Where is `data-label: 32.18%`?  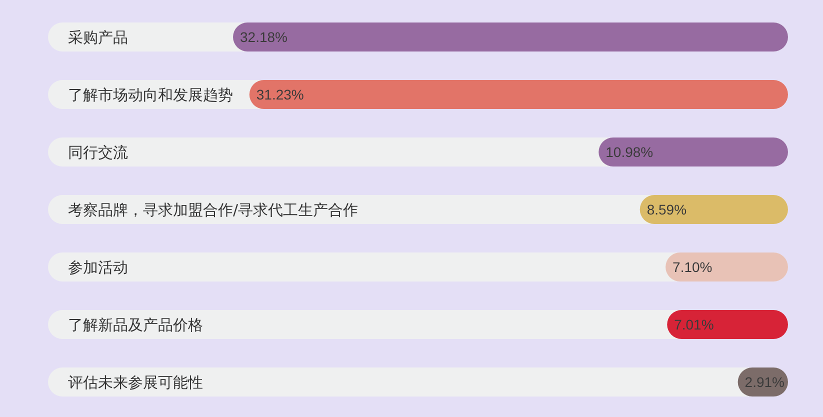
data-label: 32.18% is located at coordinates (264, 37).